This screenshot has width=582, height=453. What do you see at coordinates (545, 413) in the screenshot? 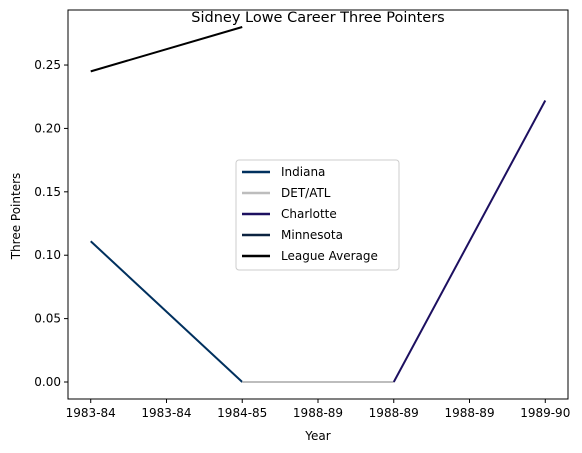
I see `x-tick-label: 1989-90` at bounding box center [545, 413].